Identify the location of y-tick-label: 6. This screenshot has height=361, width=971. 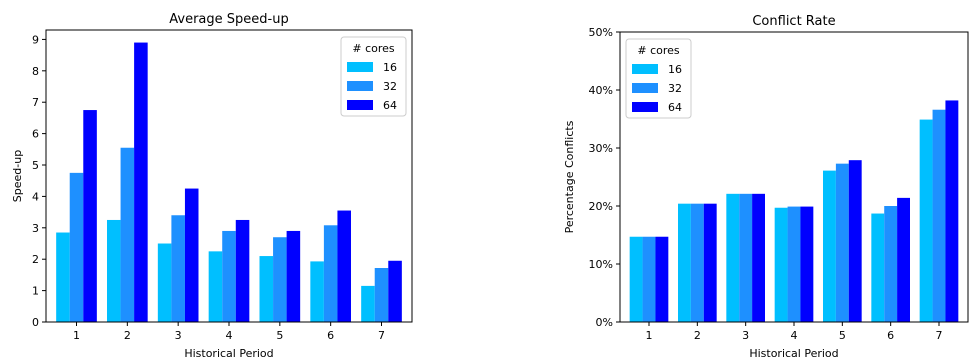
(35, 134).